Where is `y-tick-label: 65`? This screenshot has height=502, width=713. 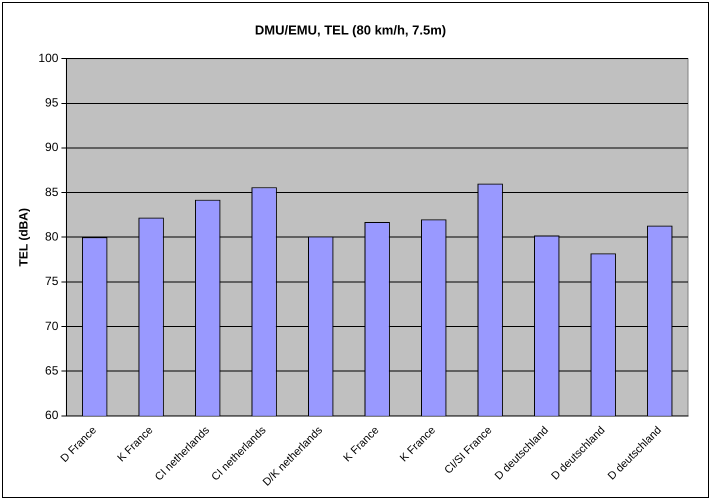
y-tick-label: 65 is located at coordinates (52, 371).